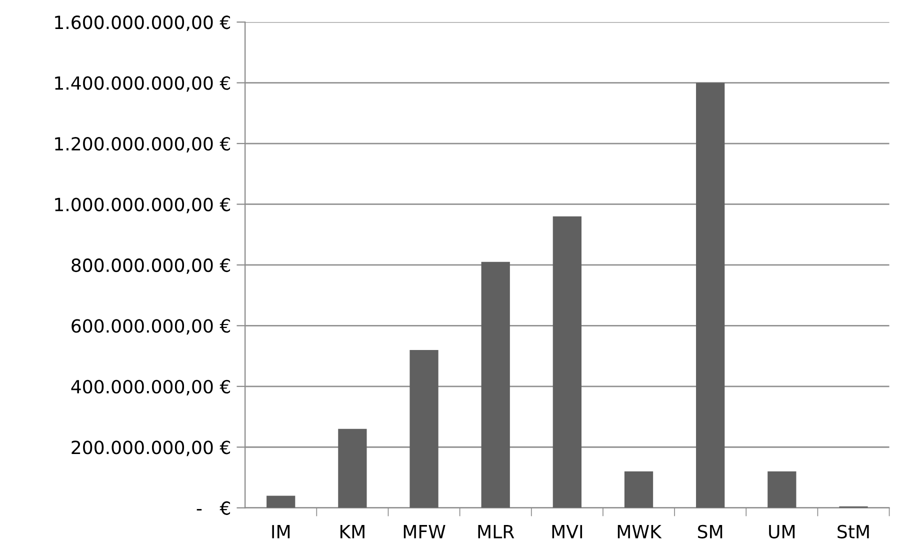 The image size is (901, 552). What do you see at coordinates (142, 206) in the screenshot?
I see `y-tick-label: 1.000.000.000,00 €` at bounding box center [142, 206].